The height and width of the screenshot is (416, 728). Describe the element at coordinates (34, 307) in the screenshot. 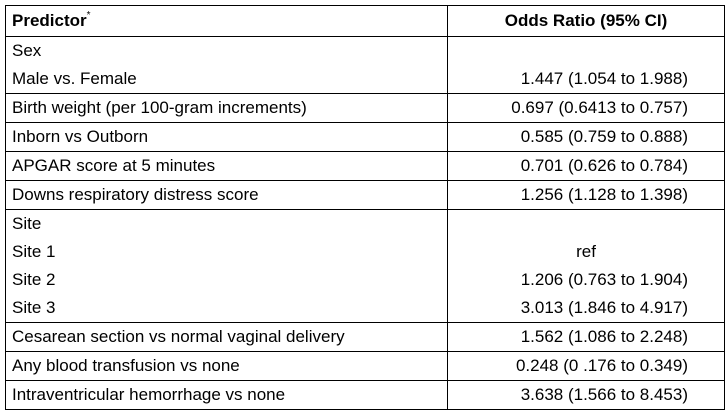

I see `predictor-label: Site 3` at that location.